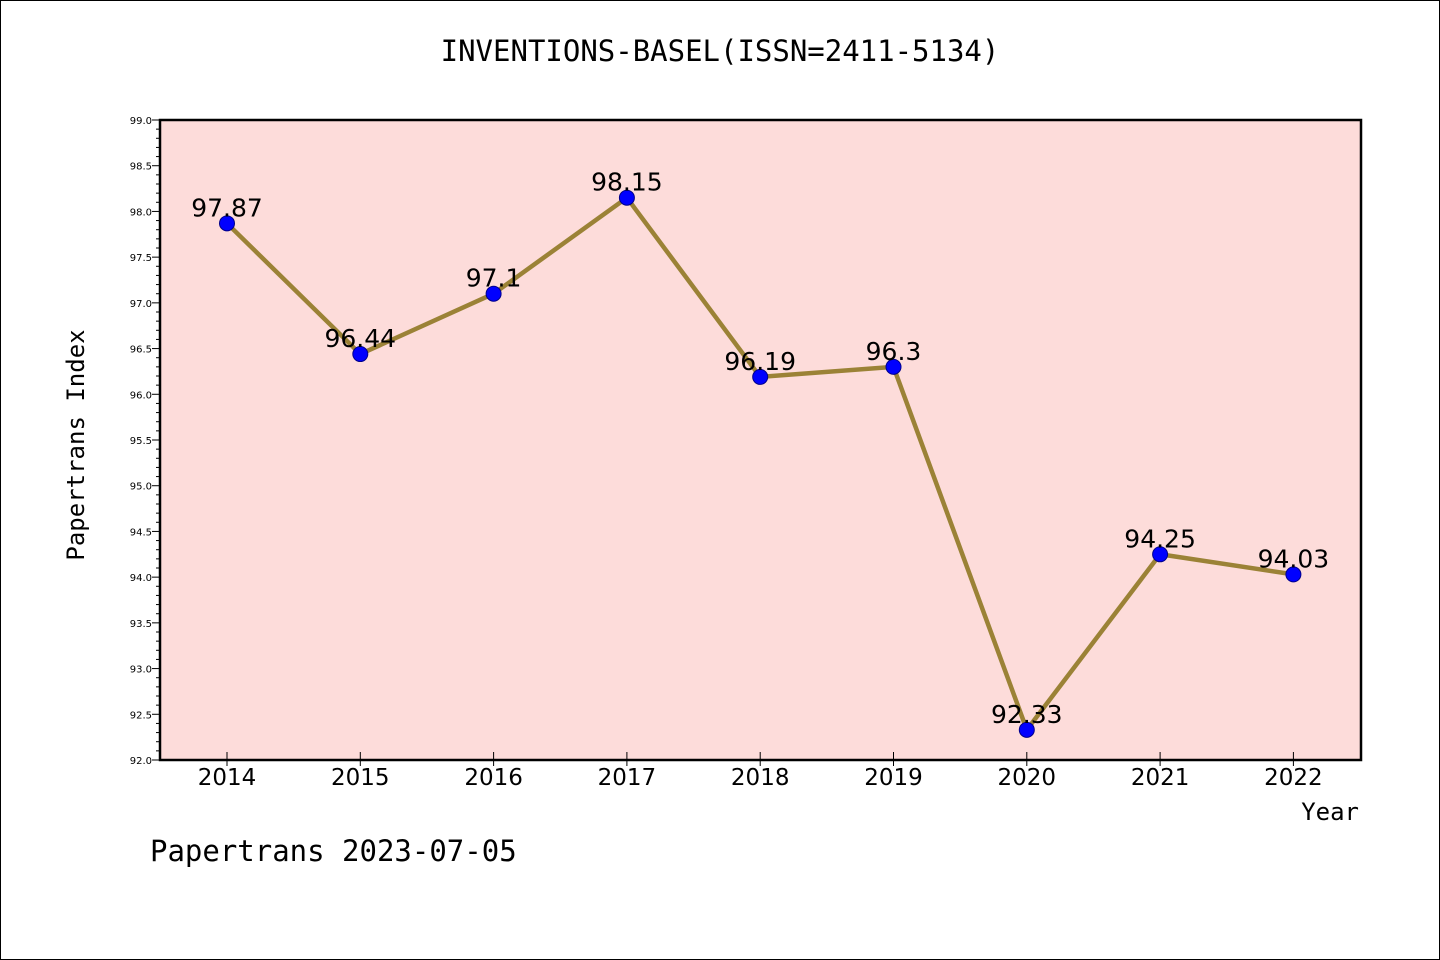 The height and width of the screenshot is (960, 1440). What do you see at coordinates (141, 212) in the screenshot?
I see `y-tick-label: 98.0` at bounding box center [141, 212].